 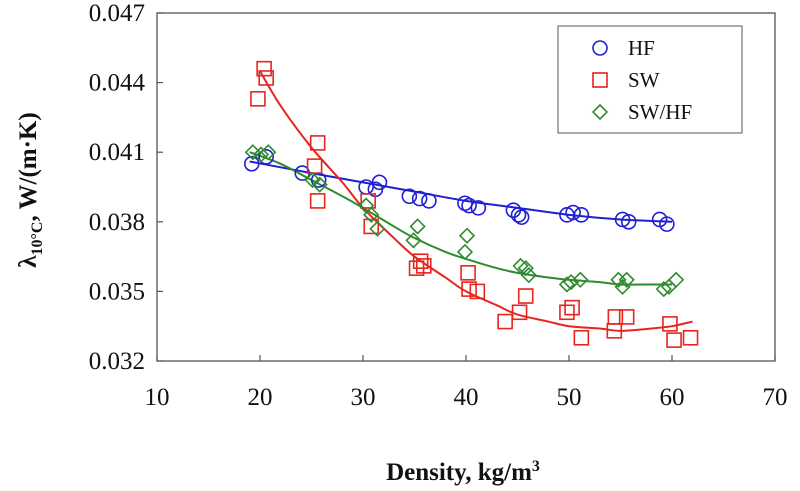 What do you see at coordinates (466, 383) in the screenshot?
I see `x-axis-ticks: 10 20 30 40 50 60 70` at bounding box center [466, 383].